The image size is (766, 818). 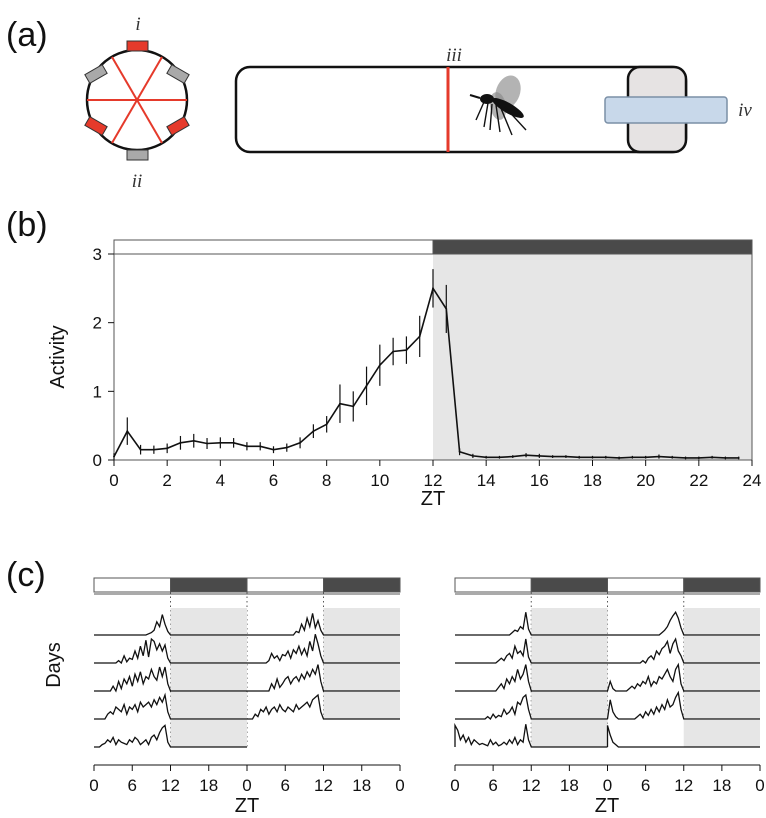 What do you see at coordinates (745, 110) in the screenshot?
I see `label-iv: iv` at bounding box center [745, 110].